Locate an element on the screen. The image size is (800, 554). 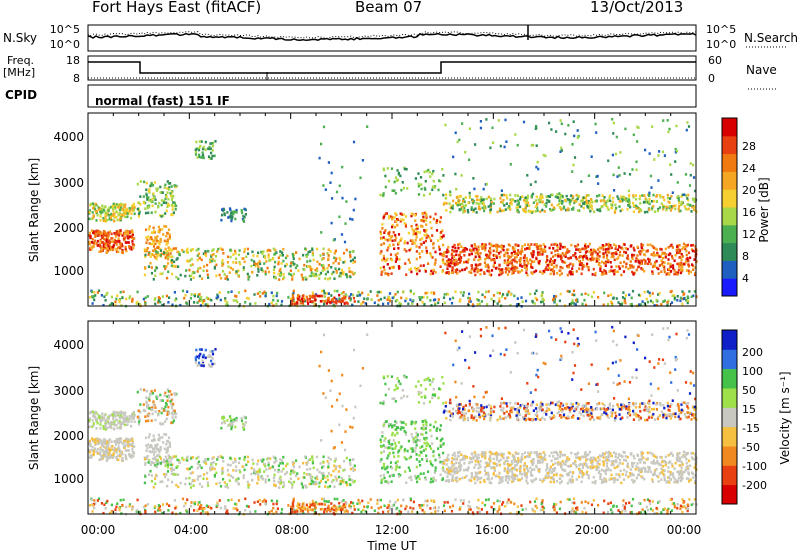
power-cbar-swatch is located at coordinates (729, 198).